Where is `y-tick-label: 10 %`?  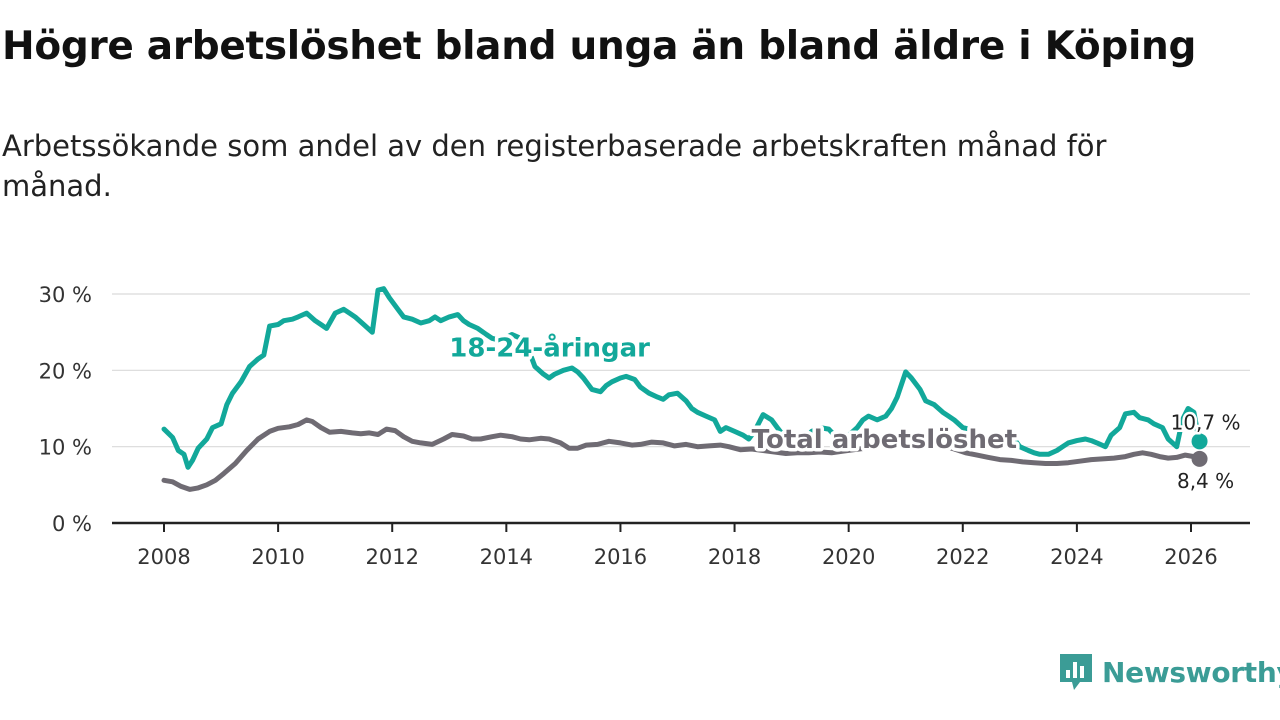 y-tick-label: 10 % is located at coordinates (65, 448).